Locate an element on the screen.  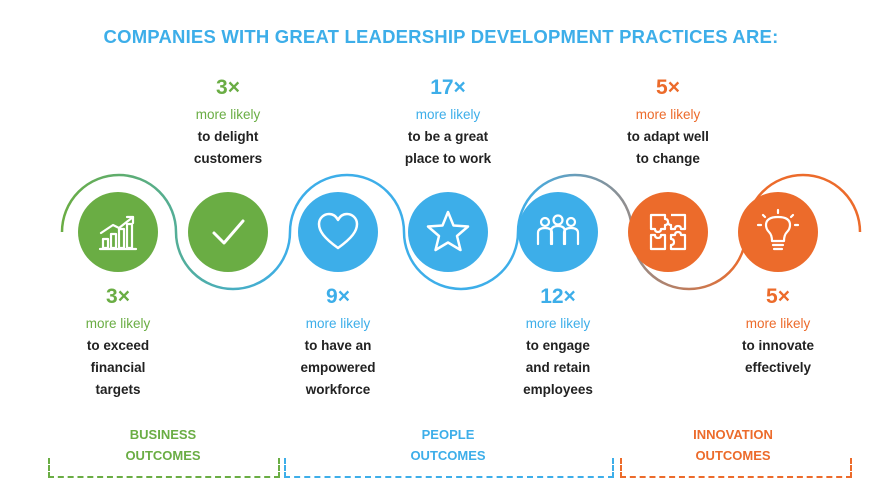
stat-desc-line: effectively is located at coordinates (778, 367).